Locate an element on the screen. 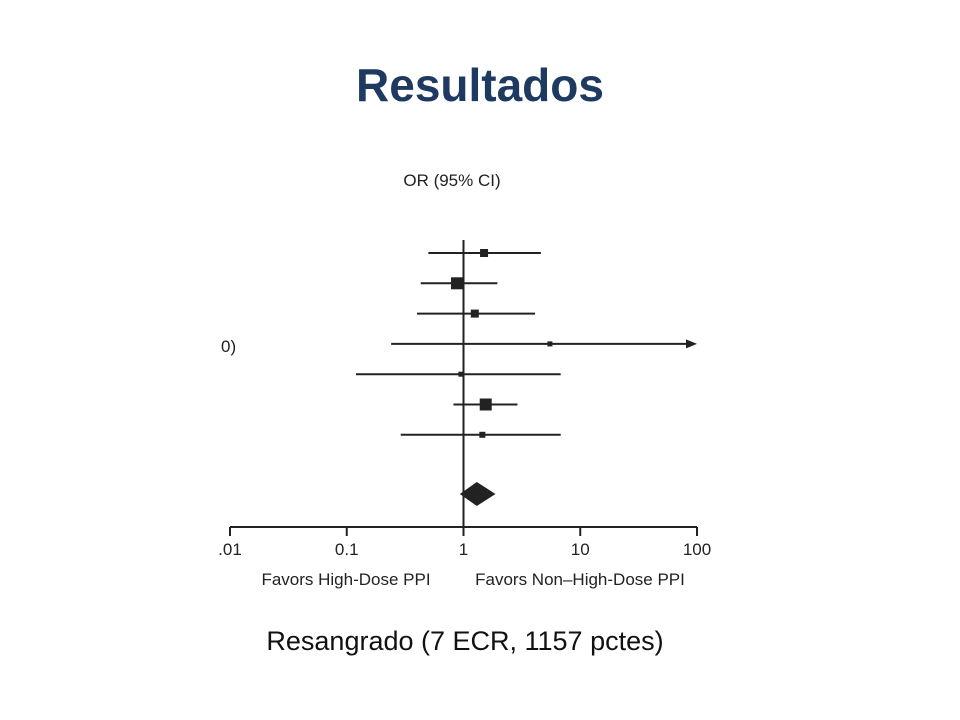 This screenshot has width=960, height=720. x-tick-label: .01 is located at coordinates (230, 549).